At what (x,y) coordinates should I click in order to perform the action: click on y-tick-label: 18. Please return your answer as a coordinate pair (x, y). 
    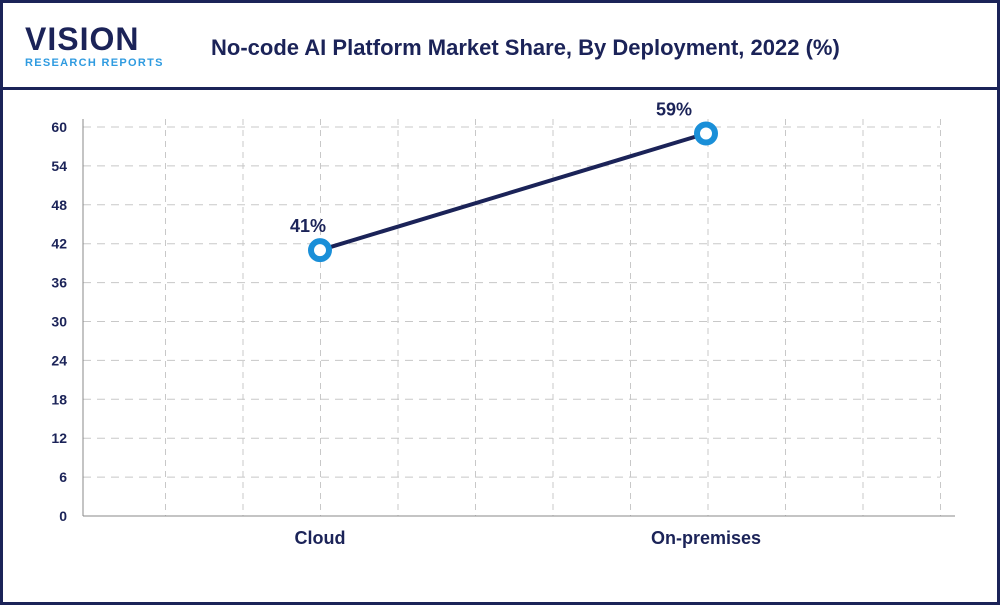
    Looking at the image, I should click on (59, 399).